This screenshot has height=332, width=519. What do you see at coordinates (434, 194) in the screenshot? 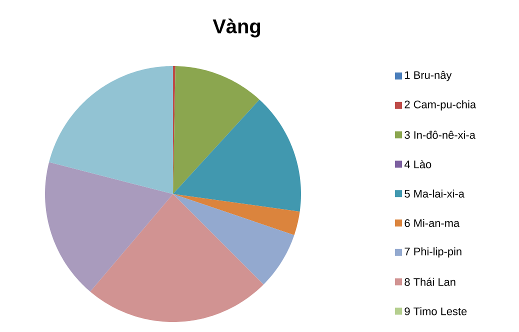
I see `legend-label: 5 Ma-lai-xi-a` at bounding box center [434, 194].